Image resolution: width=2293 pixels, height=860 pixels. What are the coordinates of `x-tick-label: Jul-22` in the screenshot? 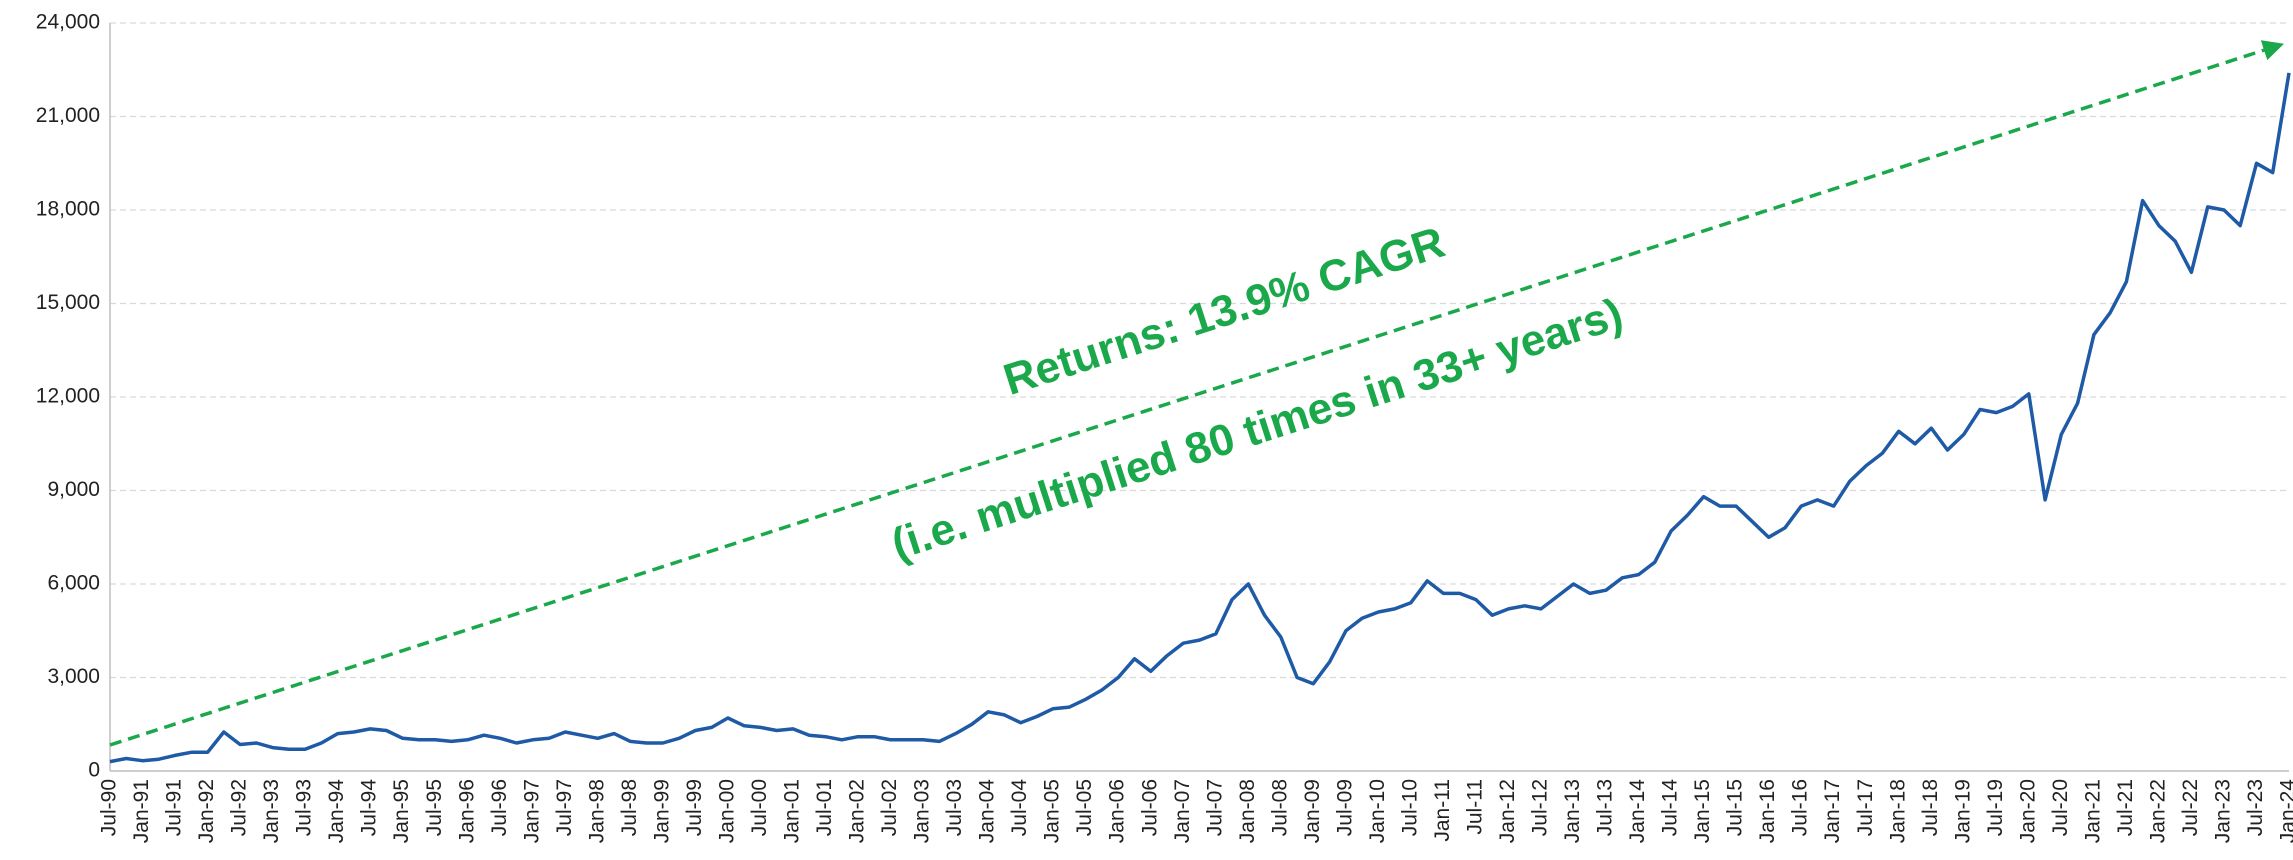 It's located at (2190, 807).